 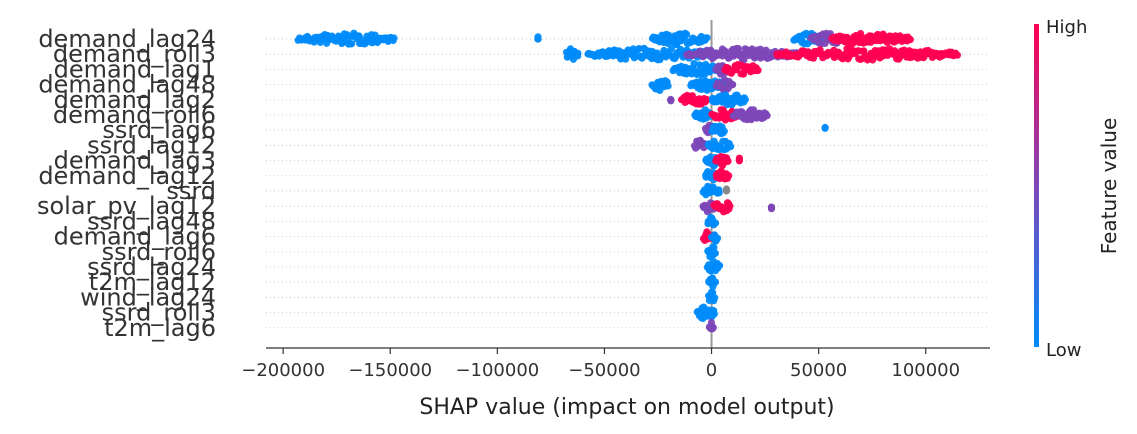 I want to click on feature-label: demand_lag2, so click(x=135, y=100).